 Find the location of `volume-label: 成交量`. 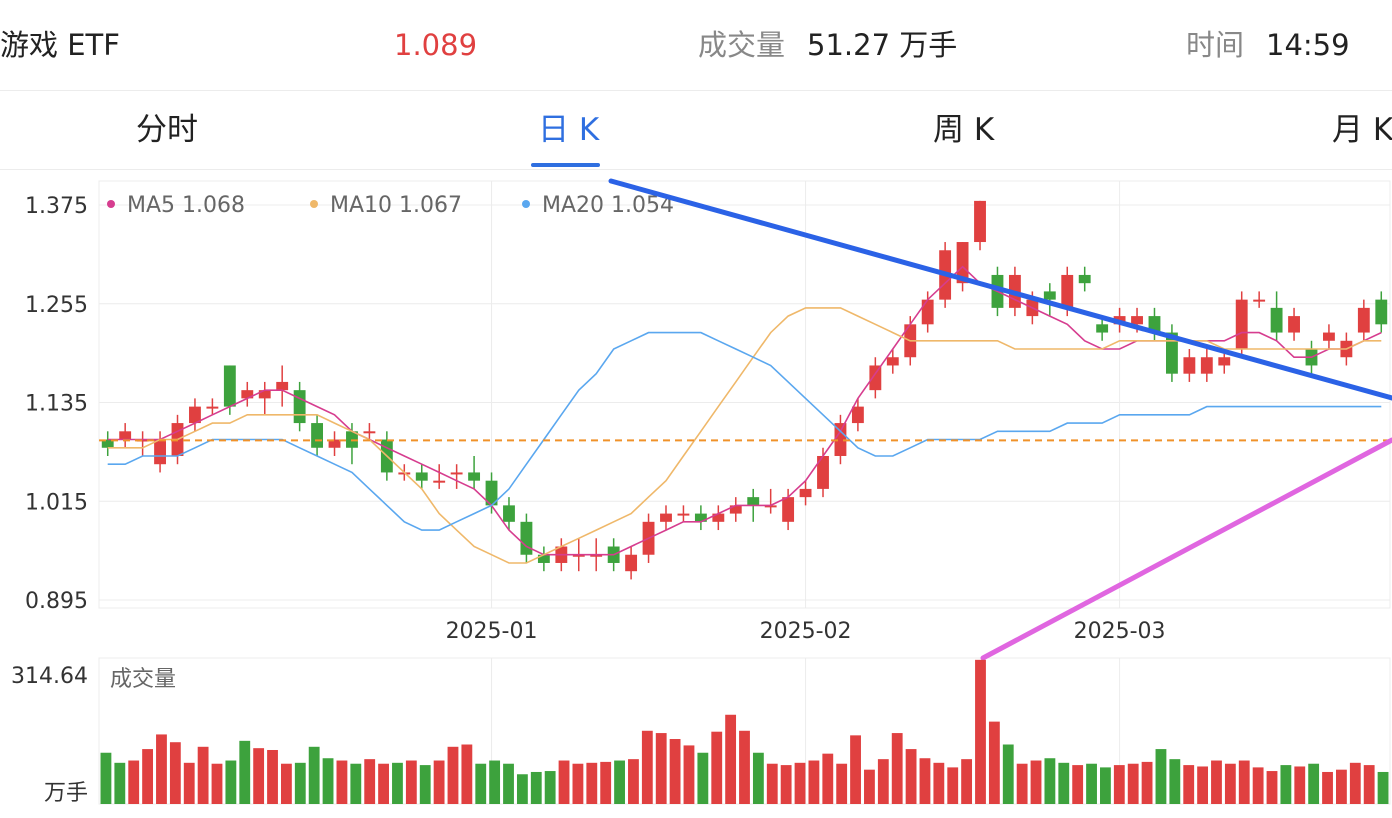

volume-label: 成交量 is located at coordinates (742, 45).